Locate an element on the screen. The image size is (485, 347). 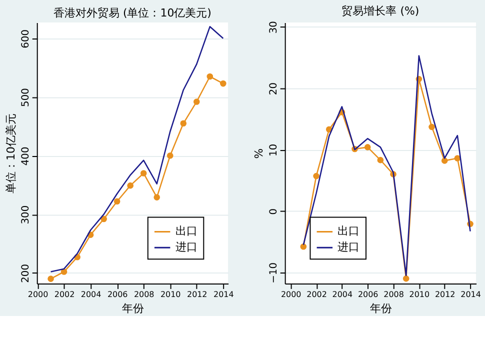
y-tick-label: 400 is located at coordinates (26, 156).